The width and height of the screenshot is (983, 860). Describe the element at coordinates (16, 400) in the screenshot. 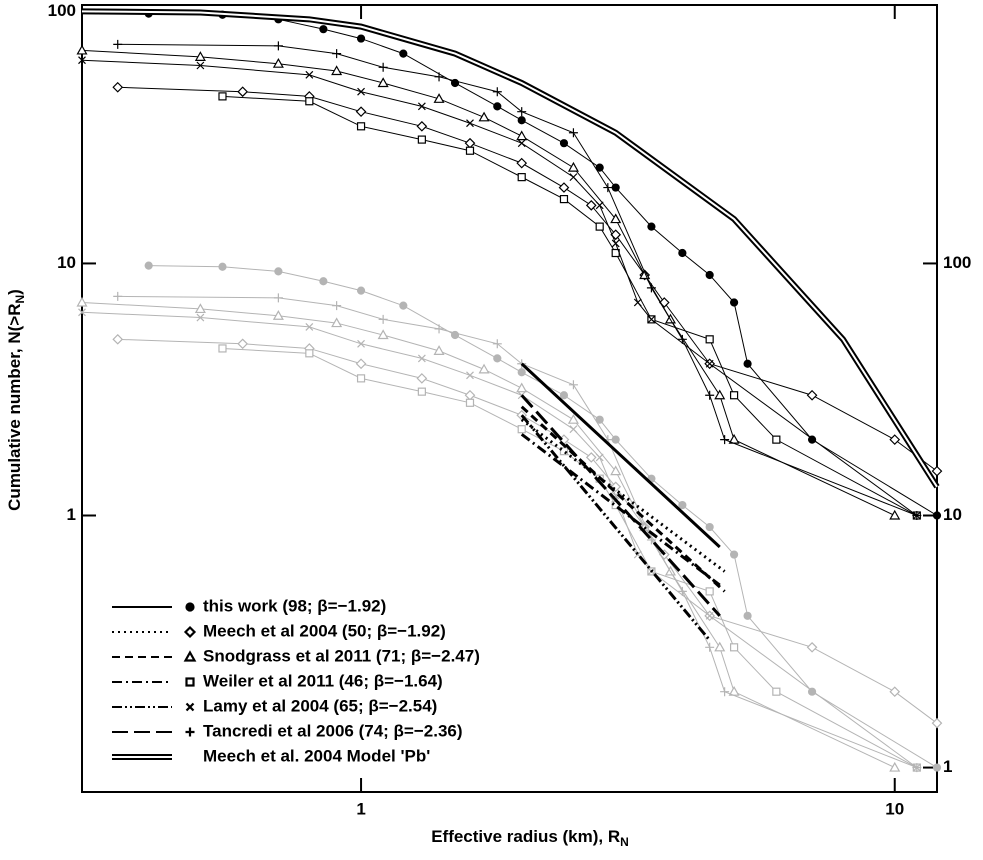

I see `y-axis-label: Cumulative number, N(>RN)` at that location.